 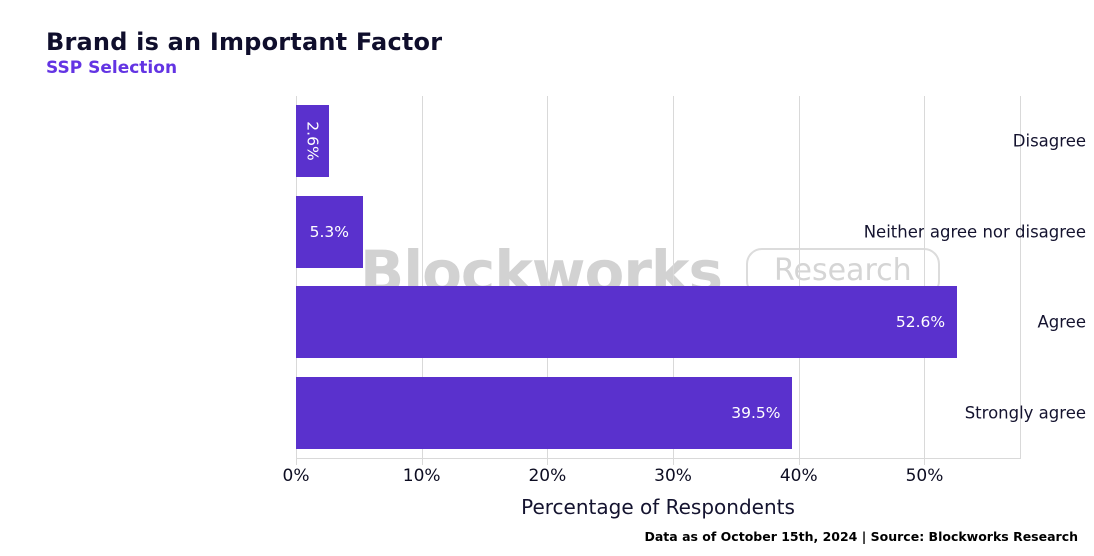 What do you see at coordinates (627, 322) in the screenshot?
I see `bar-agree: 52.6%` at bounding box center [627, 322].